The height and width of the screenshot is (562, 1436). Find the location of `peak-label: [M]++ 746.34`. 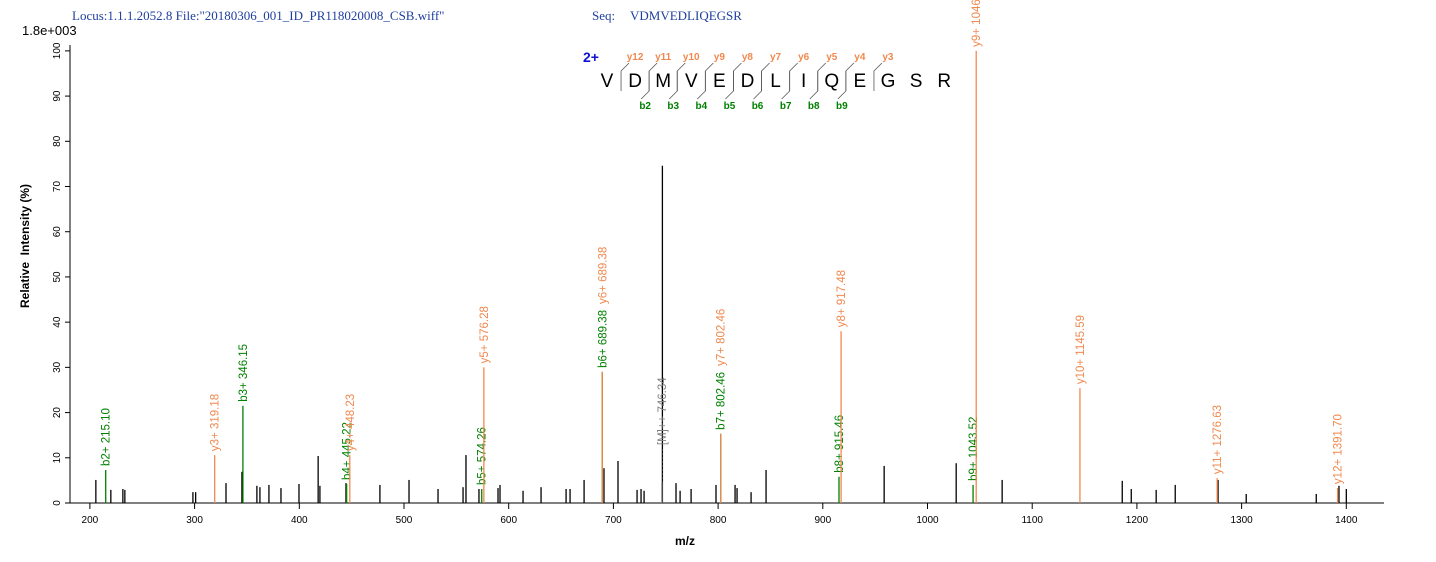

peak-label: [M]++ 746.34 is located at coordinates (663, 411).